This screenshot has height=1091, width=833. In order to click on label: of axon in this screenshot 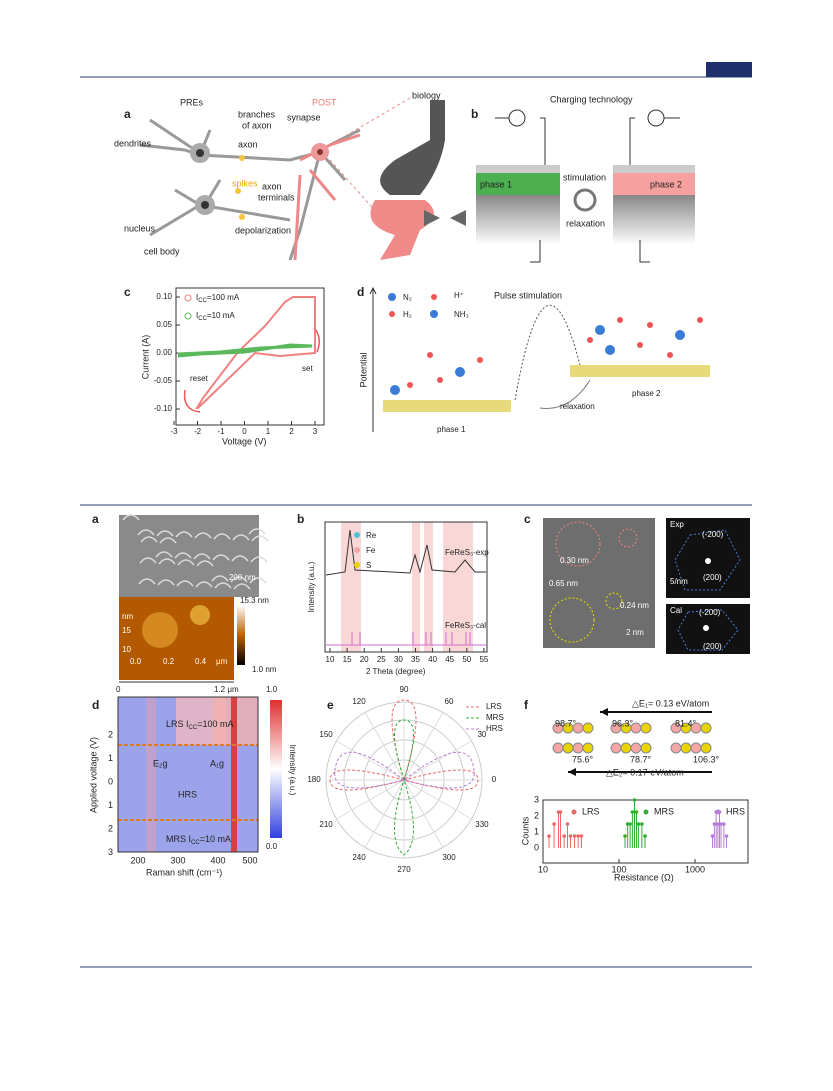, I will do `click(257, 125)`.